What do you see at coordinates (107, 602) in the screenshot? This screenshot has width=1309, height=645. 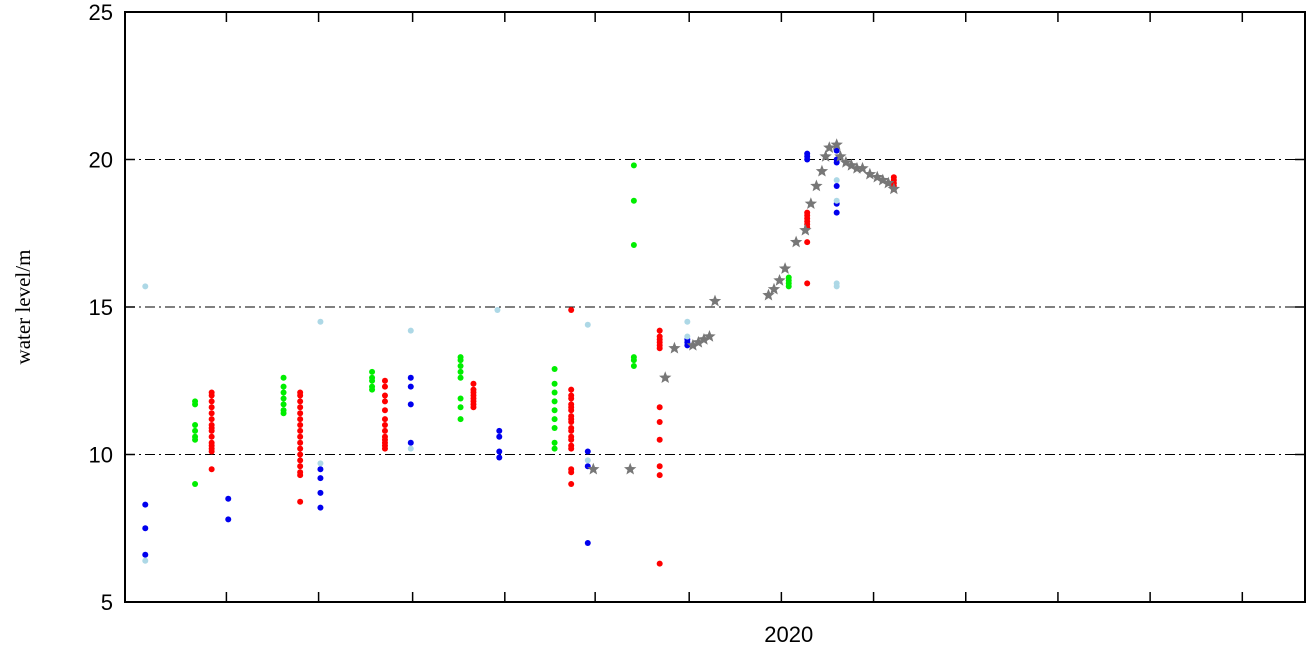 I see `y-tick-label: 5` at bounding box center [107, 602].